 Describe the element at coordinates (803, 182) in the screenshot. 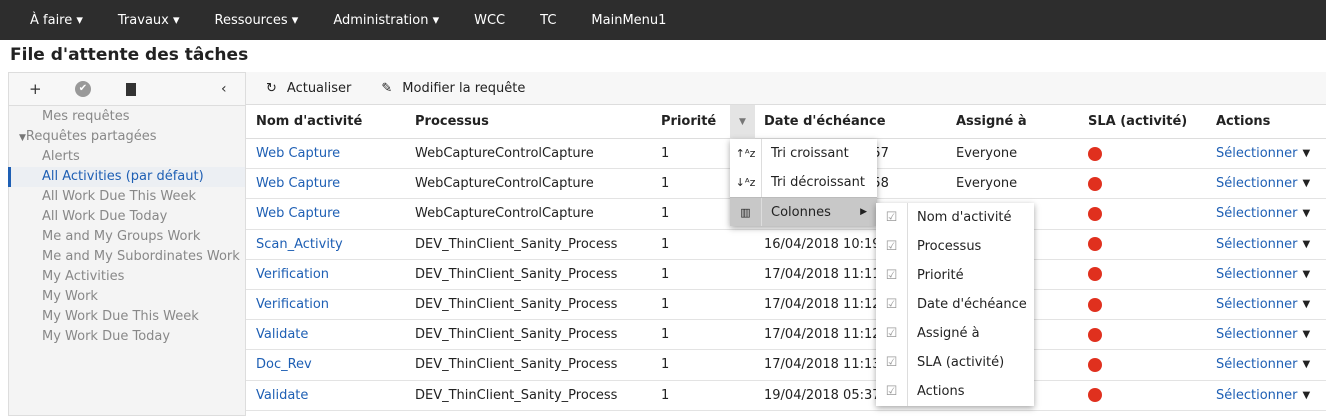

I see `sort-desc-item: ↓ᴬz Tri décroissant` at that location.